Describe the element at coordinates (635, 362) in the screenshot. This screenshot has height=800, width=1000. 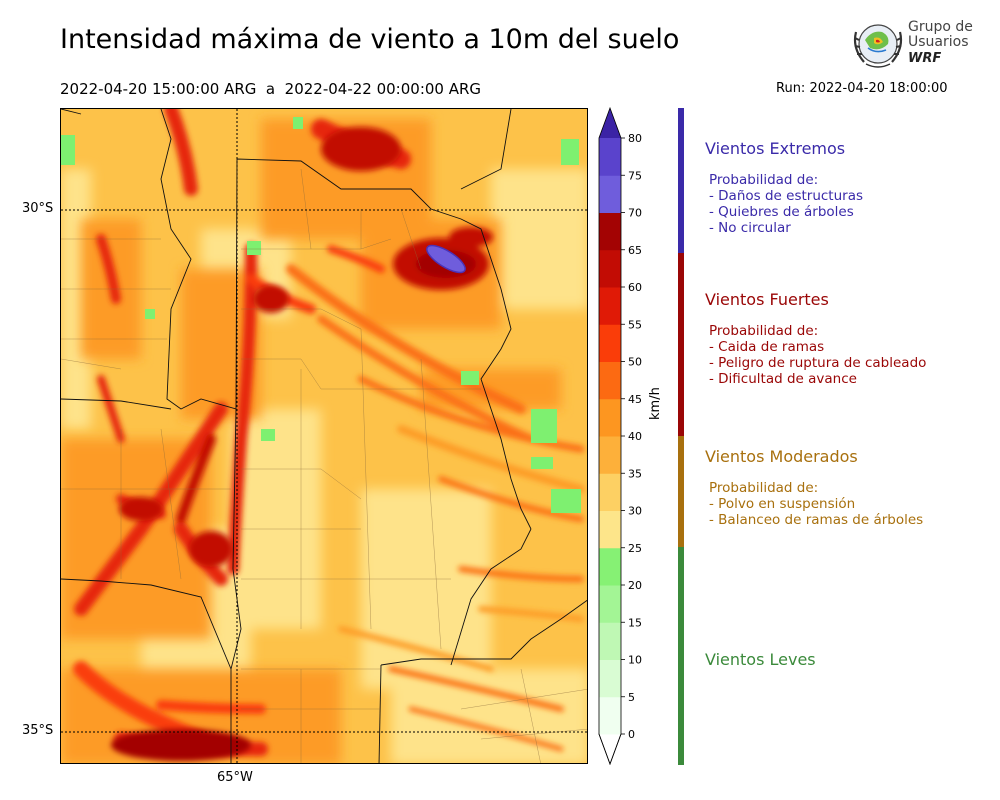
I see `colorbar-tick-label: 50` at that location.